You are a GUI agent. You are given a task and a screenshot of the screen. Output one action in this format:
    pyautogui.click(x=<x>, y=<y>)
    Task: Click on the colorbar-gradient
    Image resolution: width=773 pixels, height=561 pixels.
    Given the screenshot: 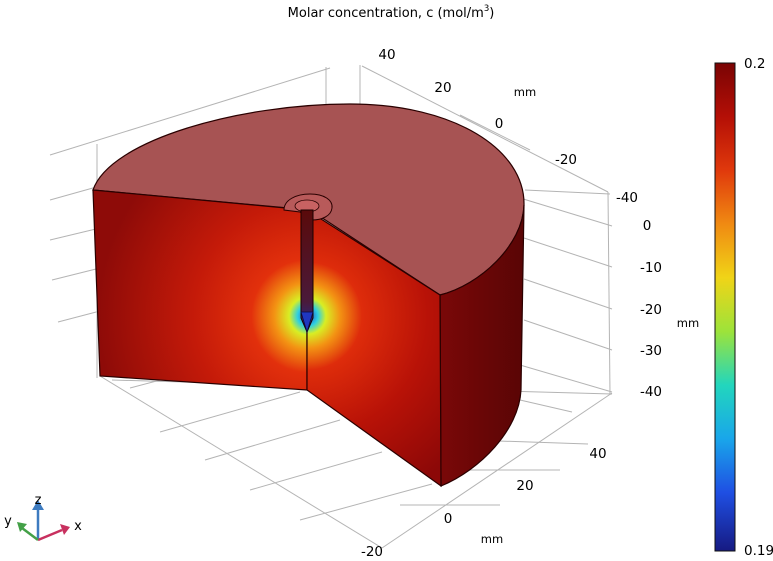 What is the action you would take?
    pyautogui.click(x=725, y=307)
    